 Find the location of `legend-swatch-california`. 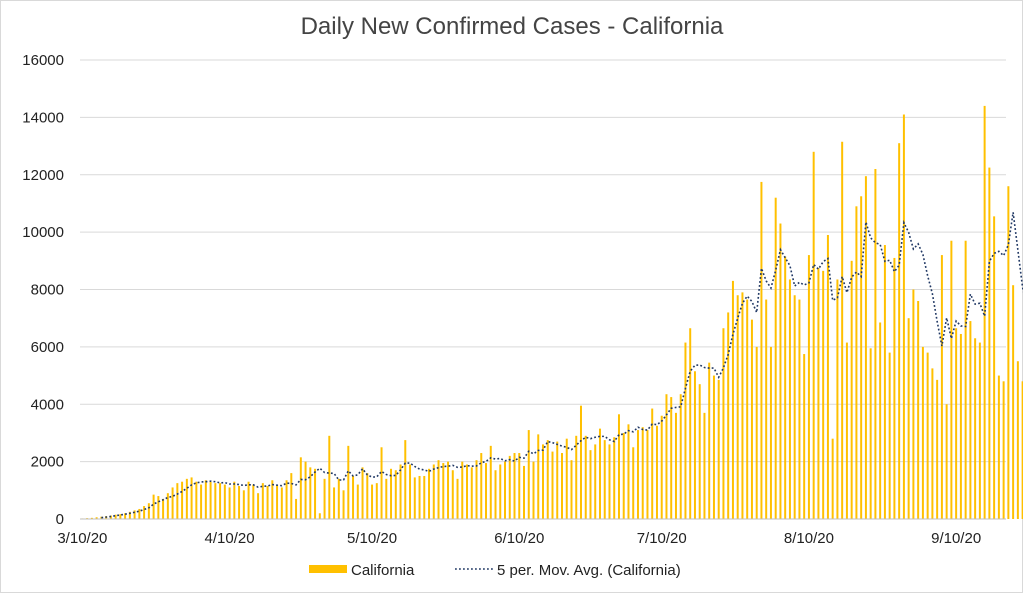

legend-swatch-california is located at coordinates (328, 569).